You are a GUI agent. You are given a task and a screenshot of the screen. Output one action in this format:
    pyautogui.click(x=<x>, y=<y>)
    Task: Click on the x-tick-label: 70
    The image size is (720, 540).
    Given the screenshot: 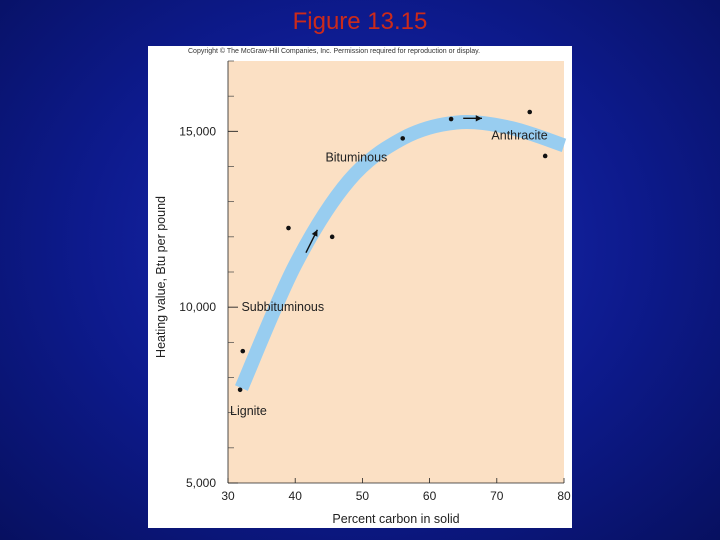 What is the action you would take?
    pyautogui.click(x=497, y=496)
    